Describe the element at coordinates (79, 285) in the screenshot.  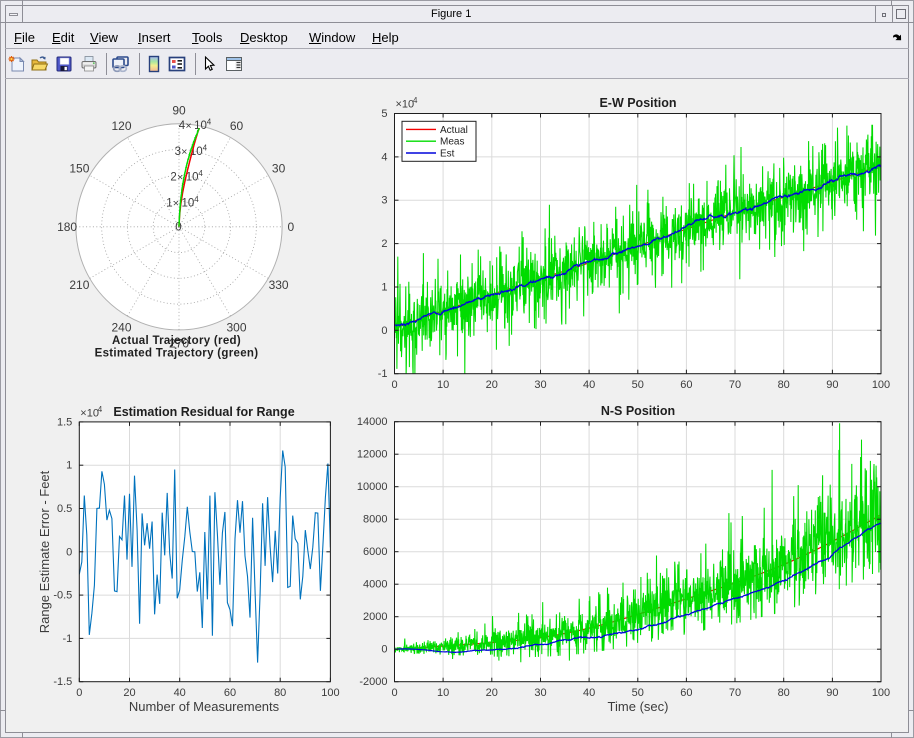
I see `svg-text: 210` at that location.